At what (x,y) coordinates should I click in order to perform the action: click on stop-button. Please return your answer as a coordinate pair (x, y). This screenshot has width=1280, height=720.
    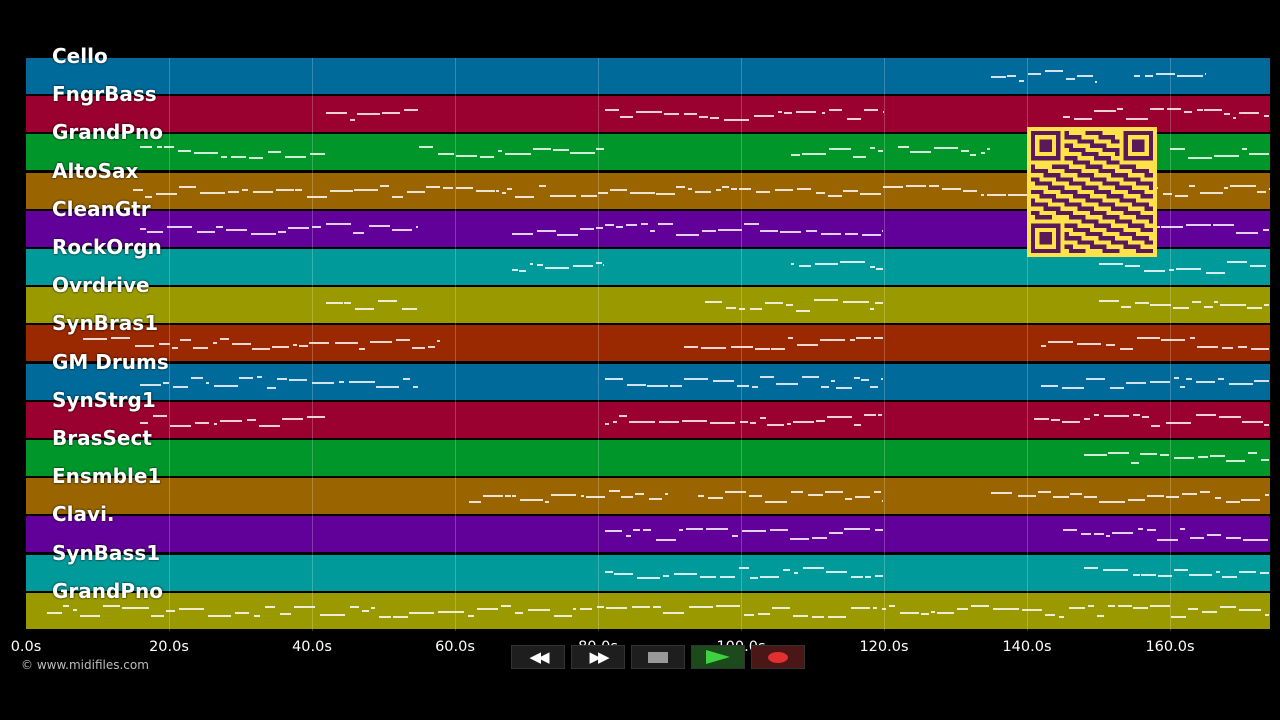
    Looking at the image, I should click on (658, 657).